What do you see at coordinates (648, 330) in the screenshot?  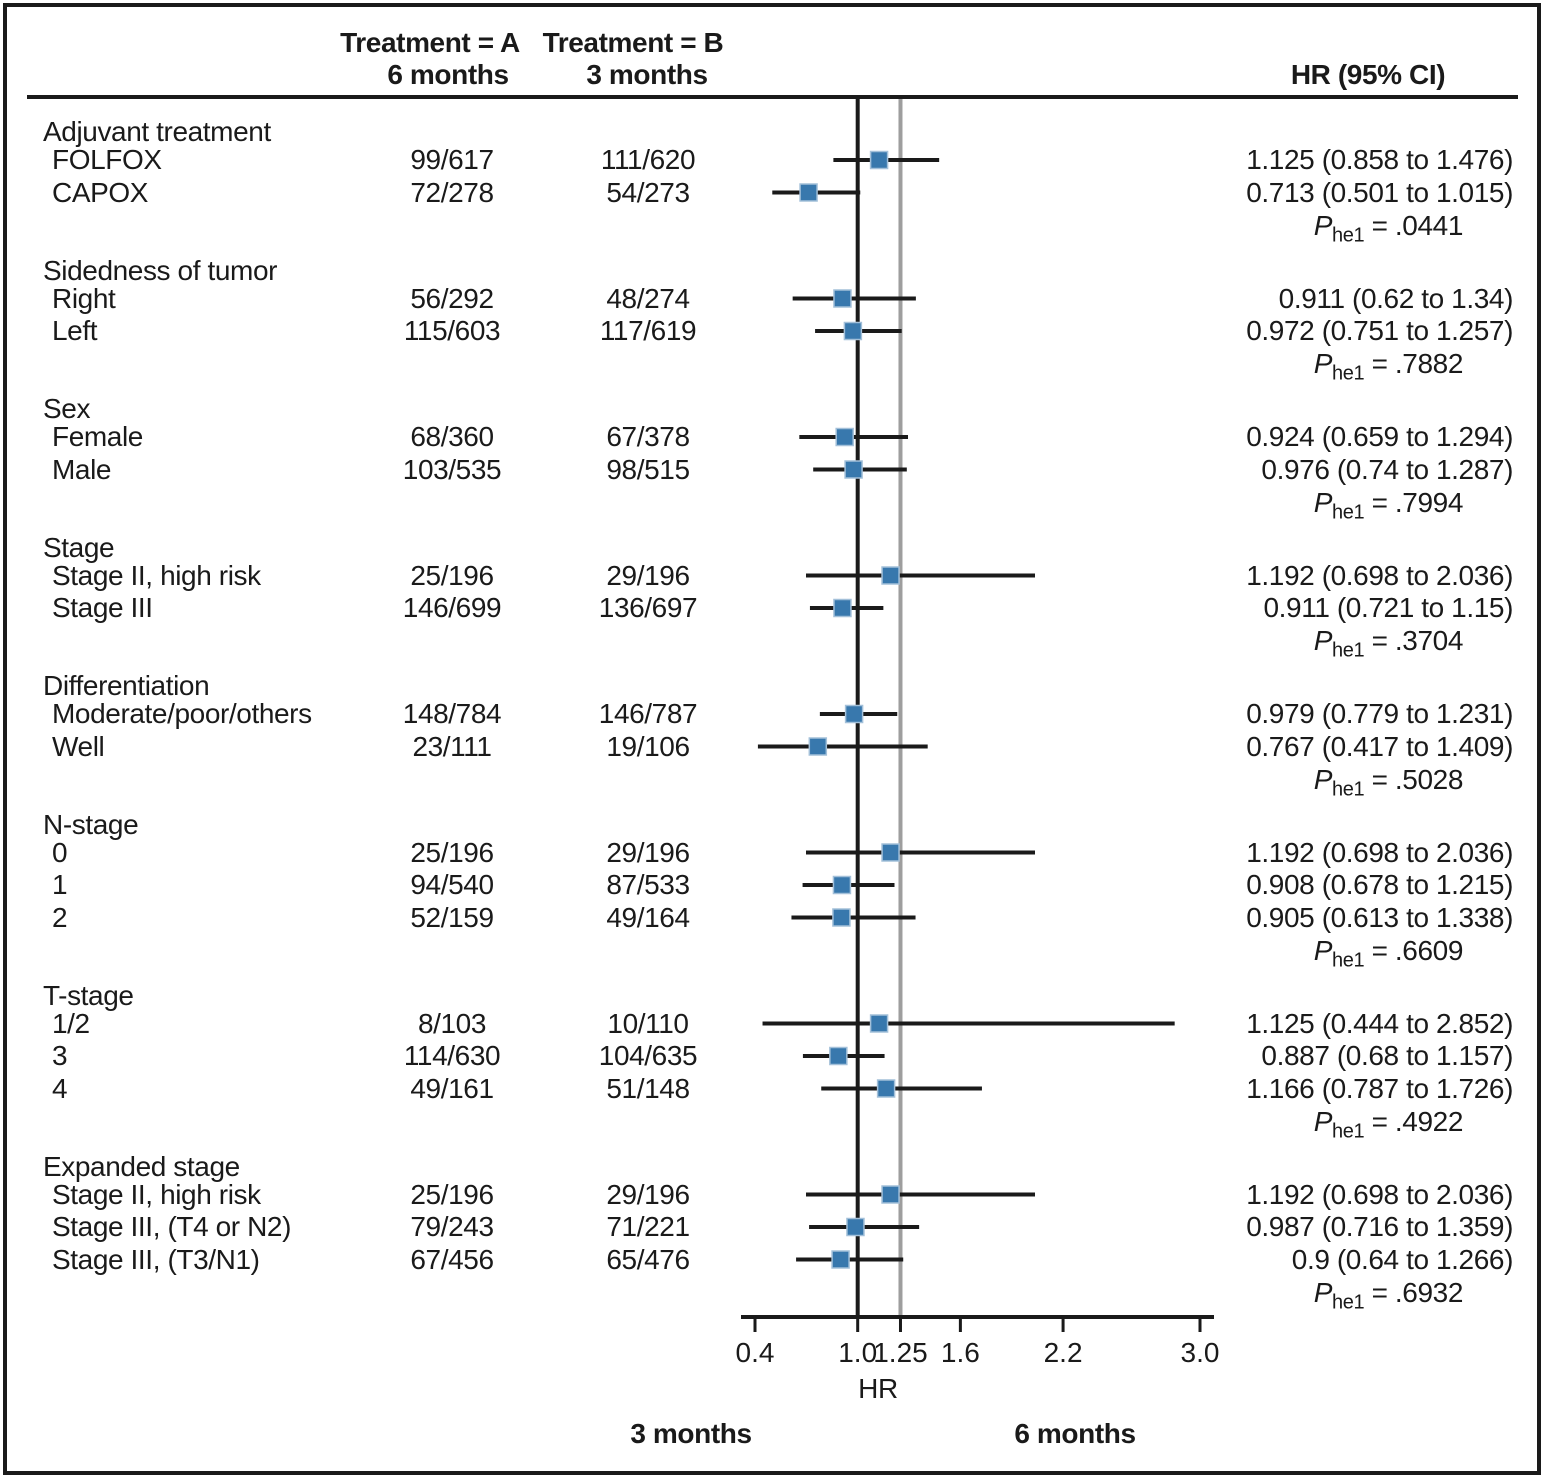 I see `count-treatment-b: 117/619` at bounding box center [648, 330].